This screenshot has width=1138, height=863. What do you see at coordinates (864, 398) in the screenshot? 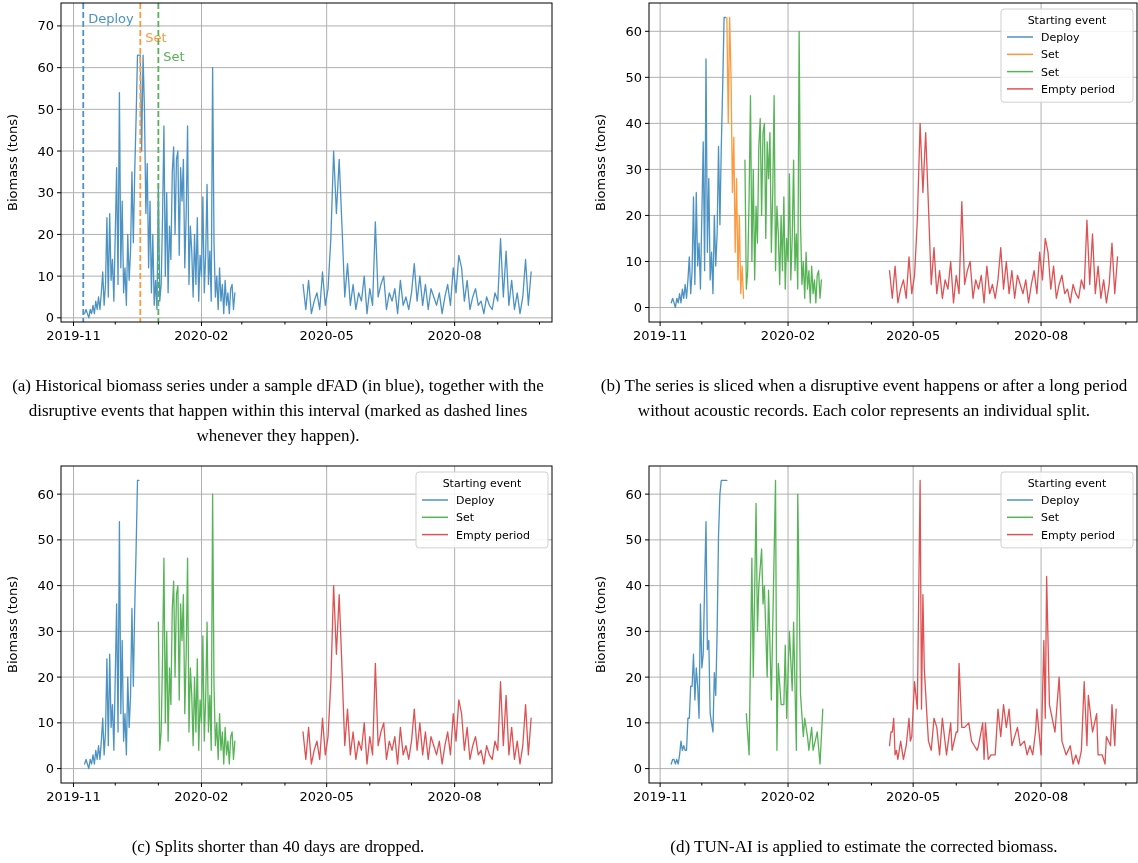
I see `text: (b) The series is sliced when a disruptive event happens or after a long period without acoustic records. Each color represents an individual split.` at bounding box center [864, 398].